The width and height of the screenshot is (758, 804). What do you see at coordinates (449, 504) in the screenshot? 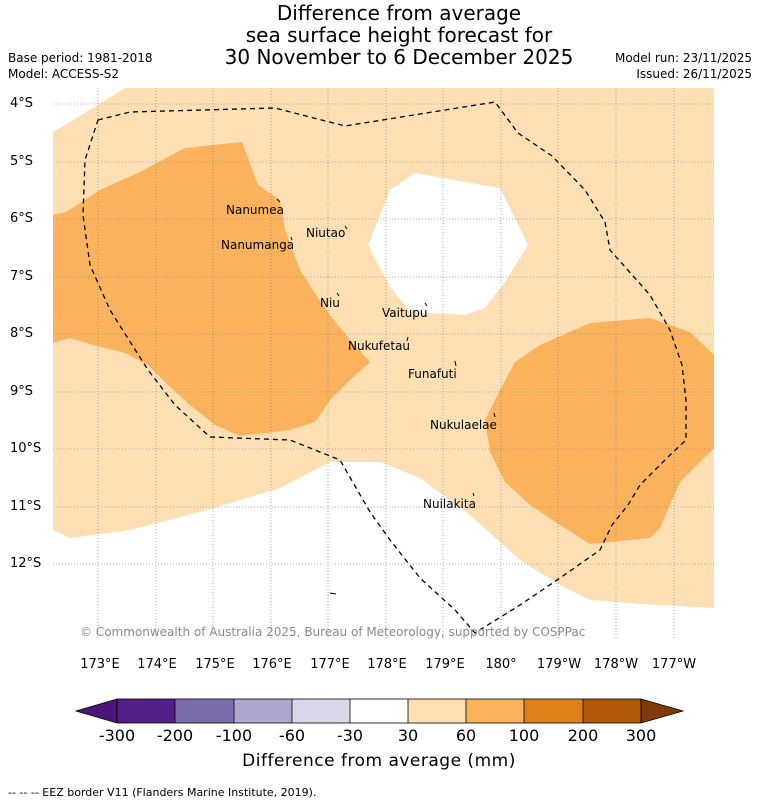
I see `island-label-nuilakita: Nuilakita` at bounding box center [449, 504].